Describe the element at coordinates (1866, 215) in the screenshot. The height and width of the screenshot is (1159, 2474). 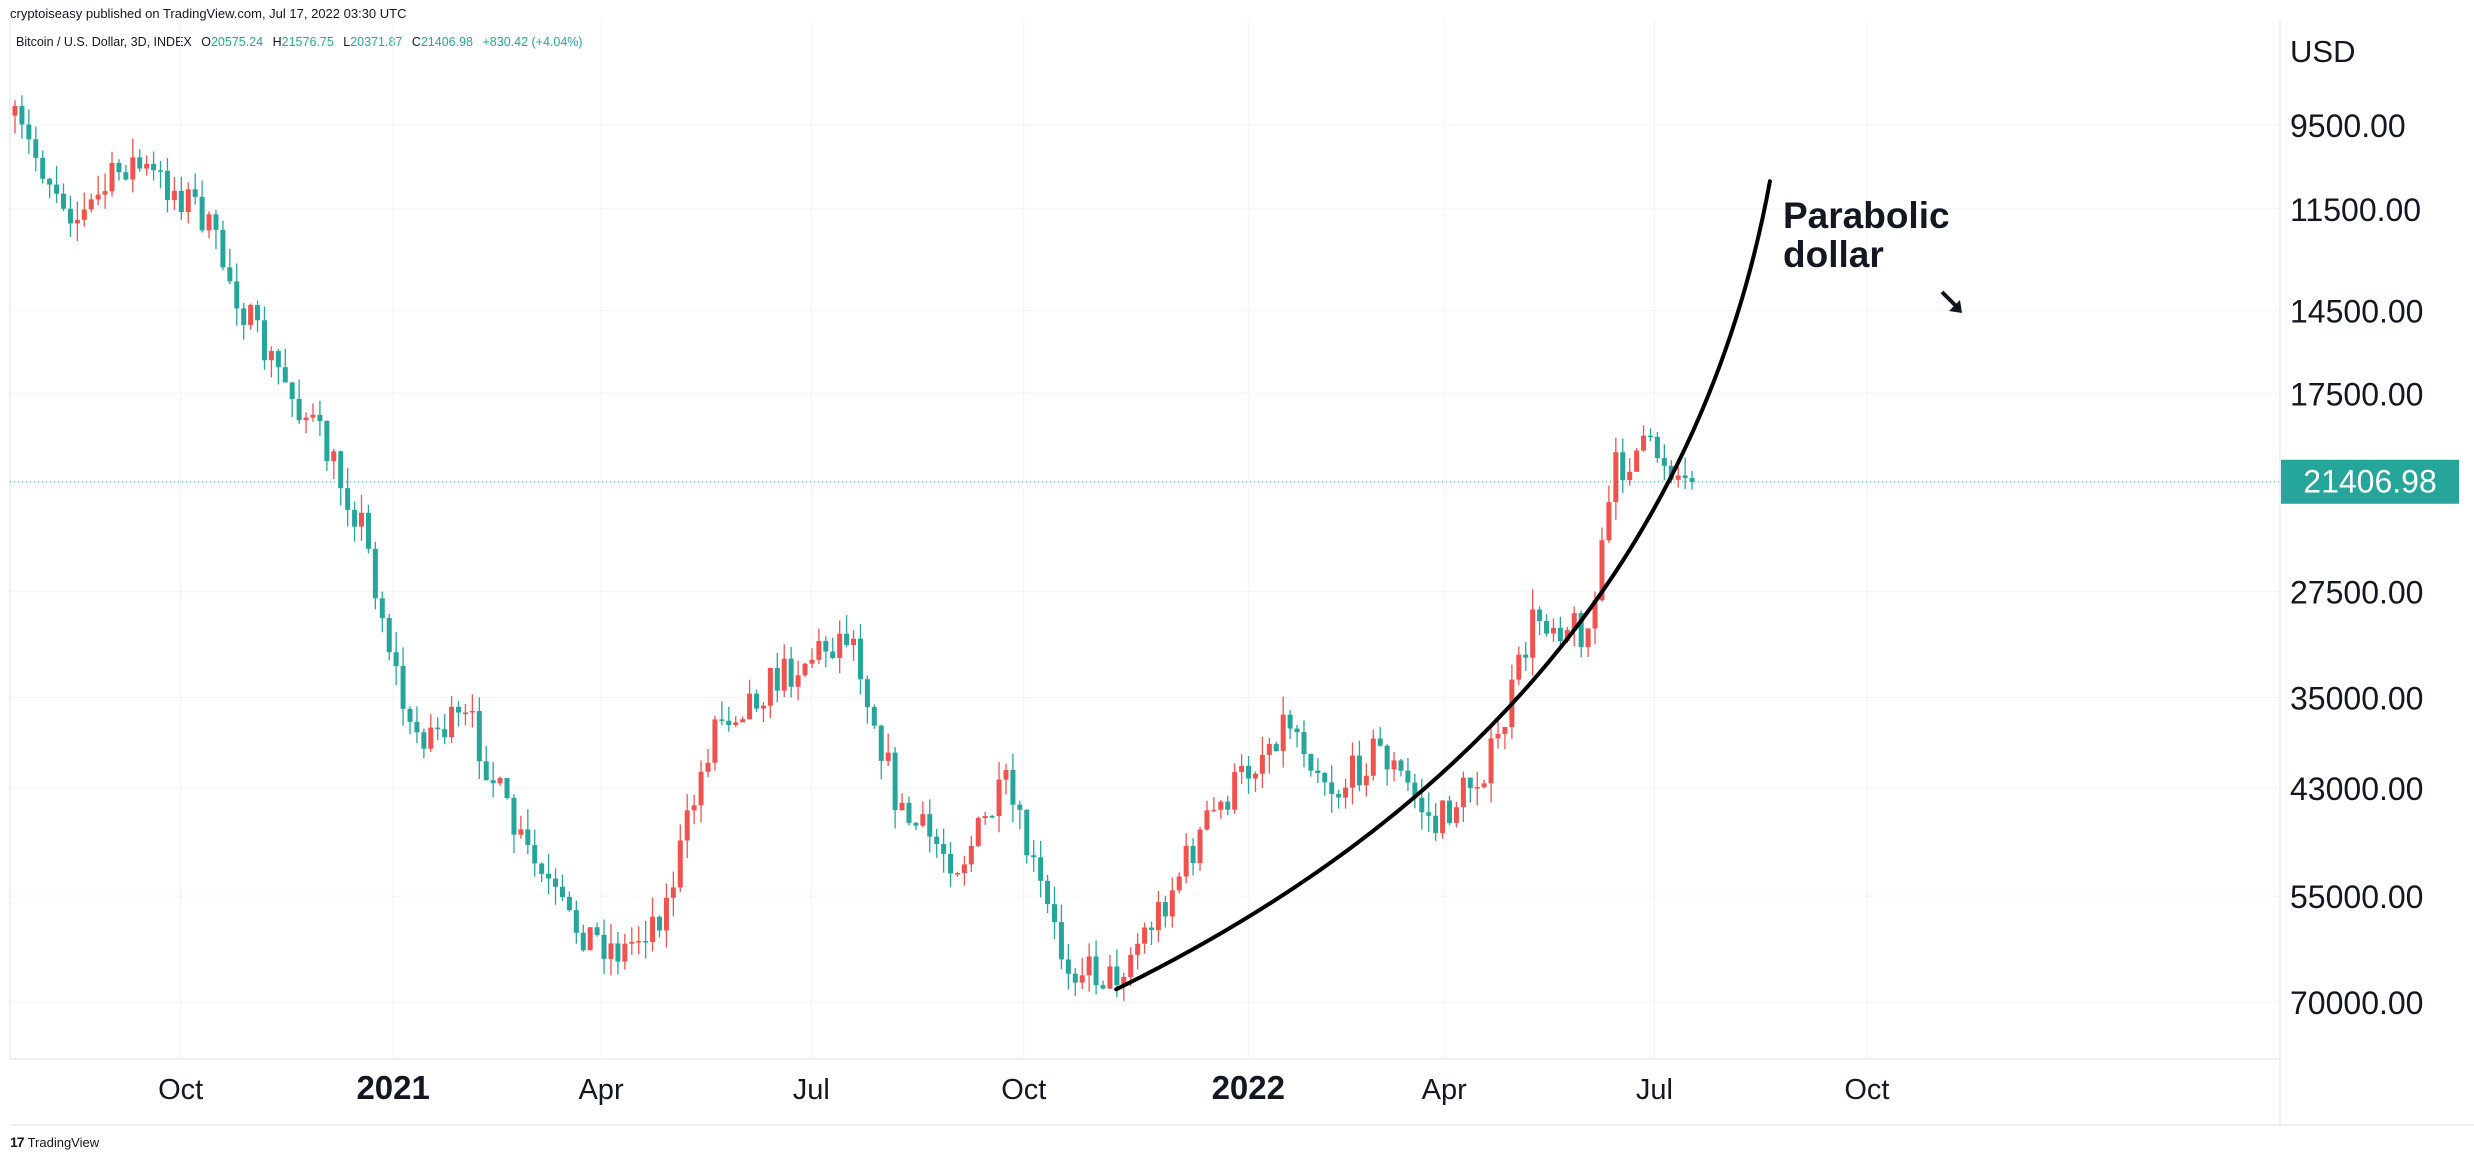
I see `annotation-line1: Parabolic` at that location.